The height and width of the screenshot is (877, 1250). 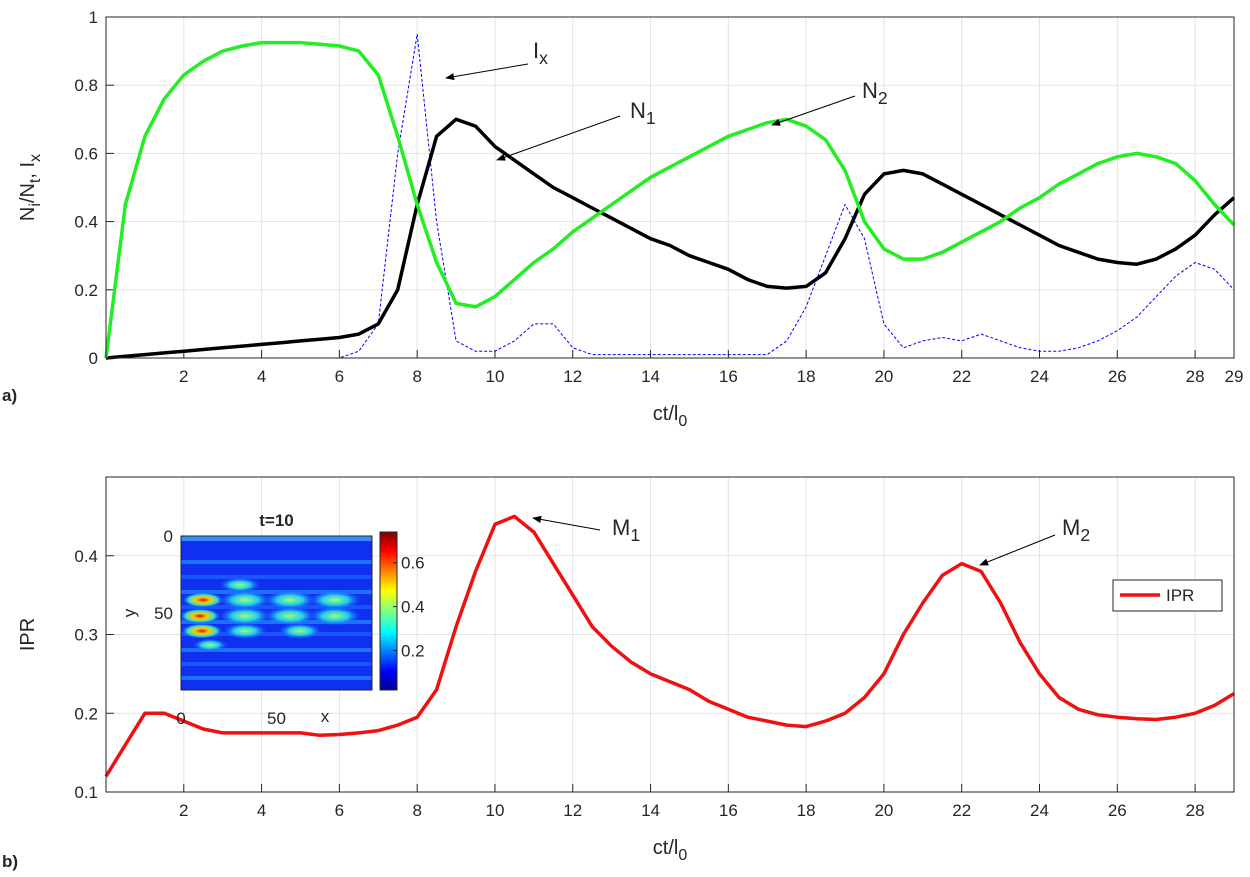 I want to click on colorbar-tick-label: 0.4, so click(x=413, y=607).